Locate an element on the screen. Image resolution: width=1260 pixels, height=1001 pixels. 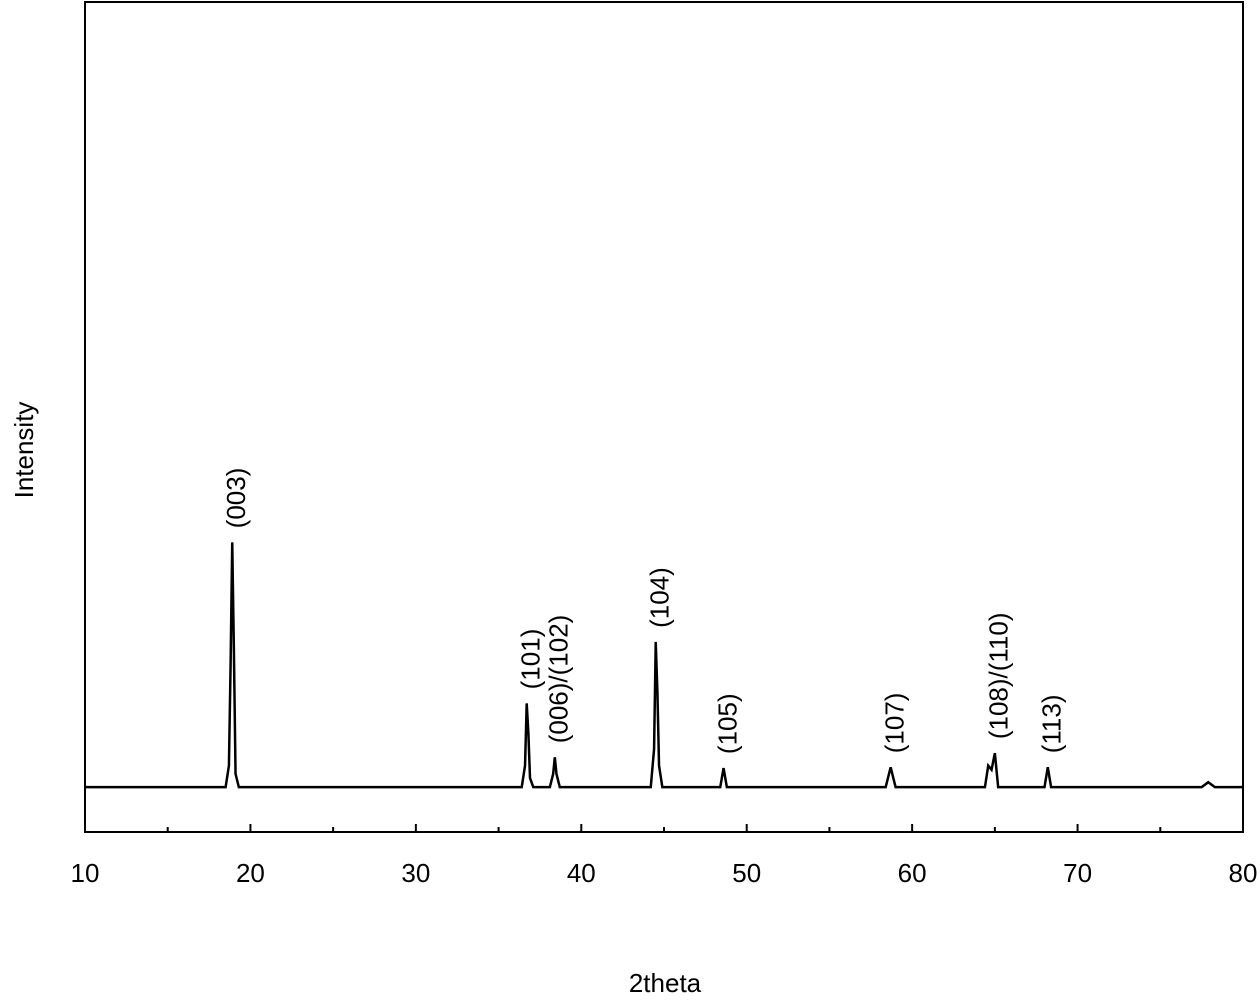
peak-label: (105) is located at coordinates (727, 723).